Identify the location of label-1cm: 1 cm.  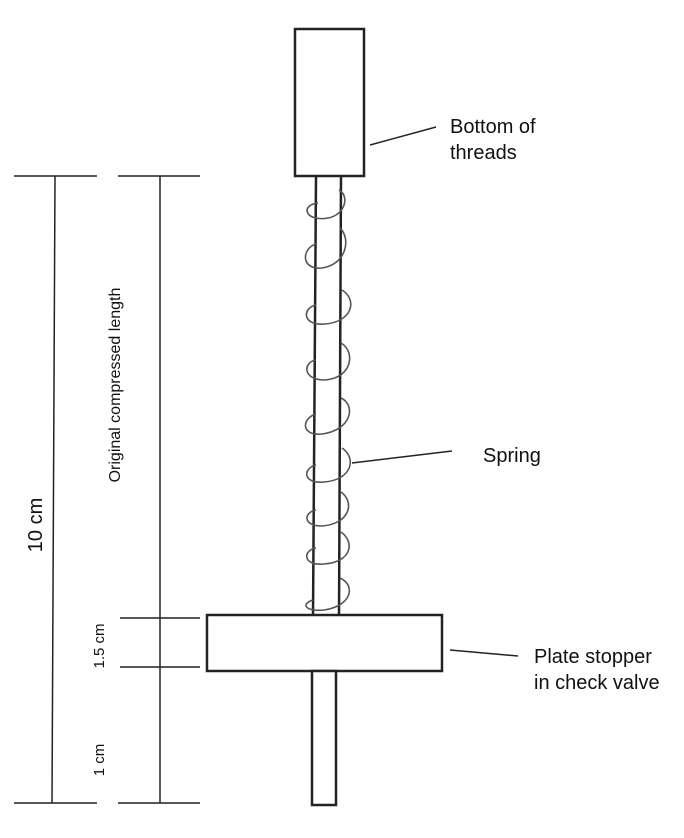
(99, 760).